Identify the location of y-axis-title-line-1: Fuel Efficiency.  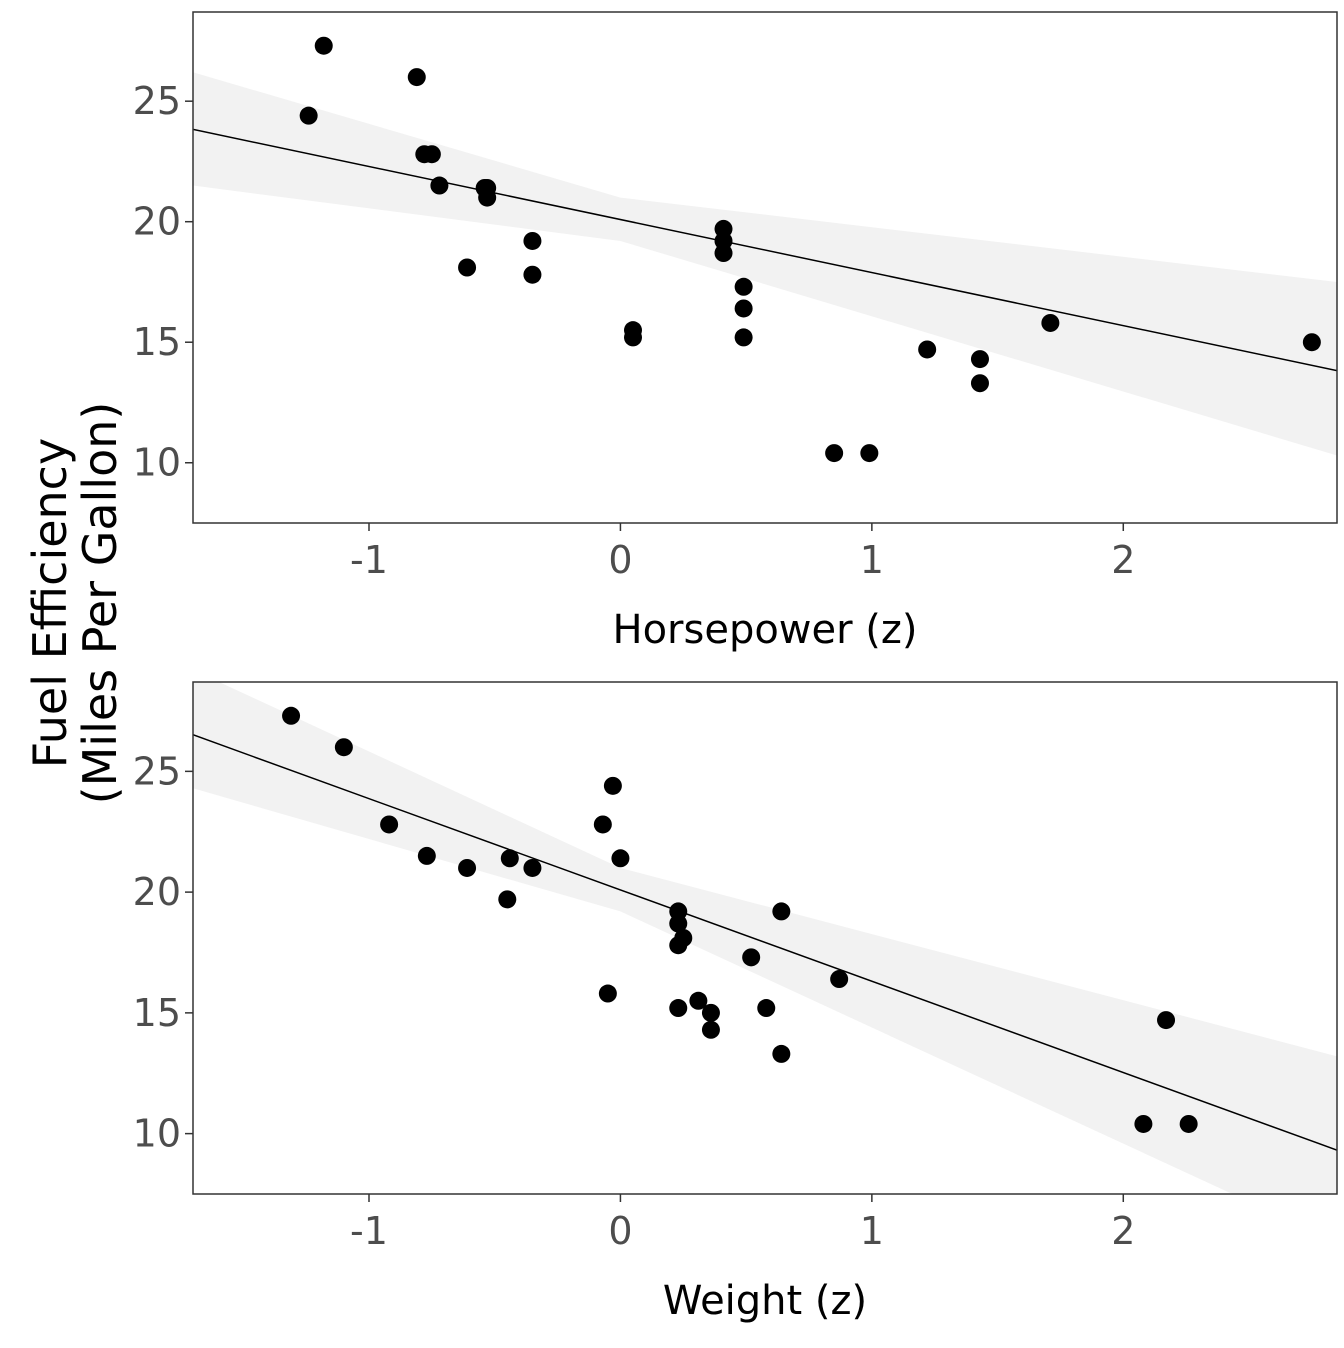
(50, 603).